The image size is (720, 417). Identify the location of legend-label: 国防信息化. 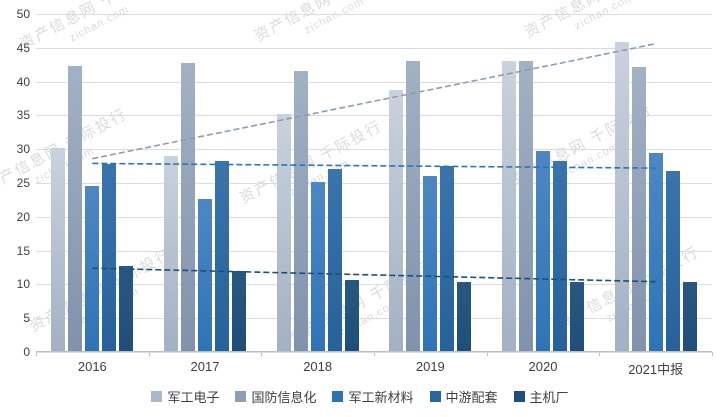
(284, 397).